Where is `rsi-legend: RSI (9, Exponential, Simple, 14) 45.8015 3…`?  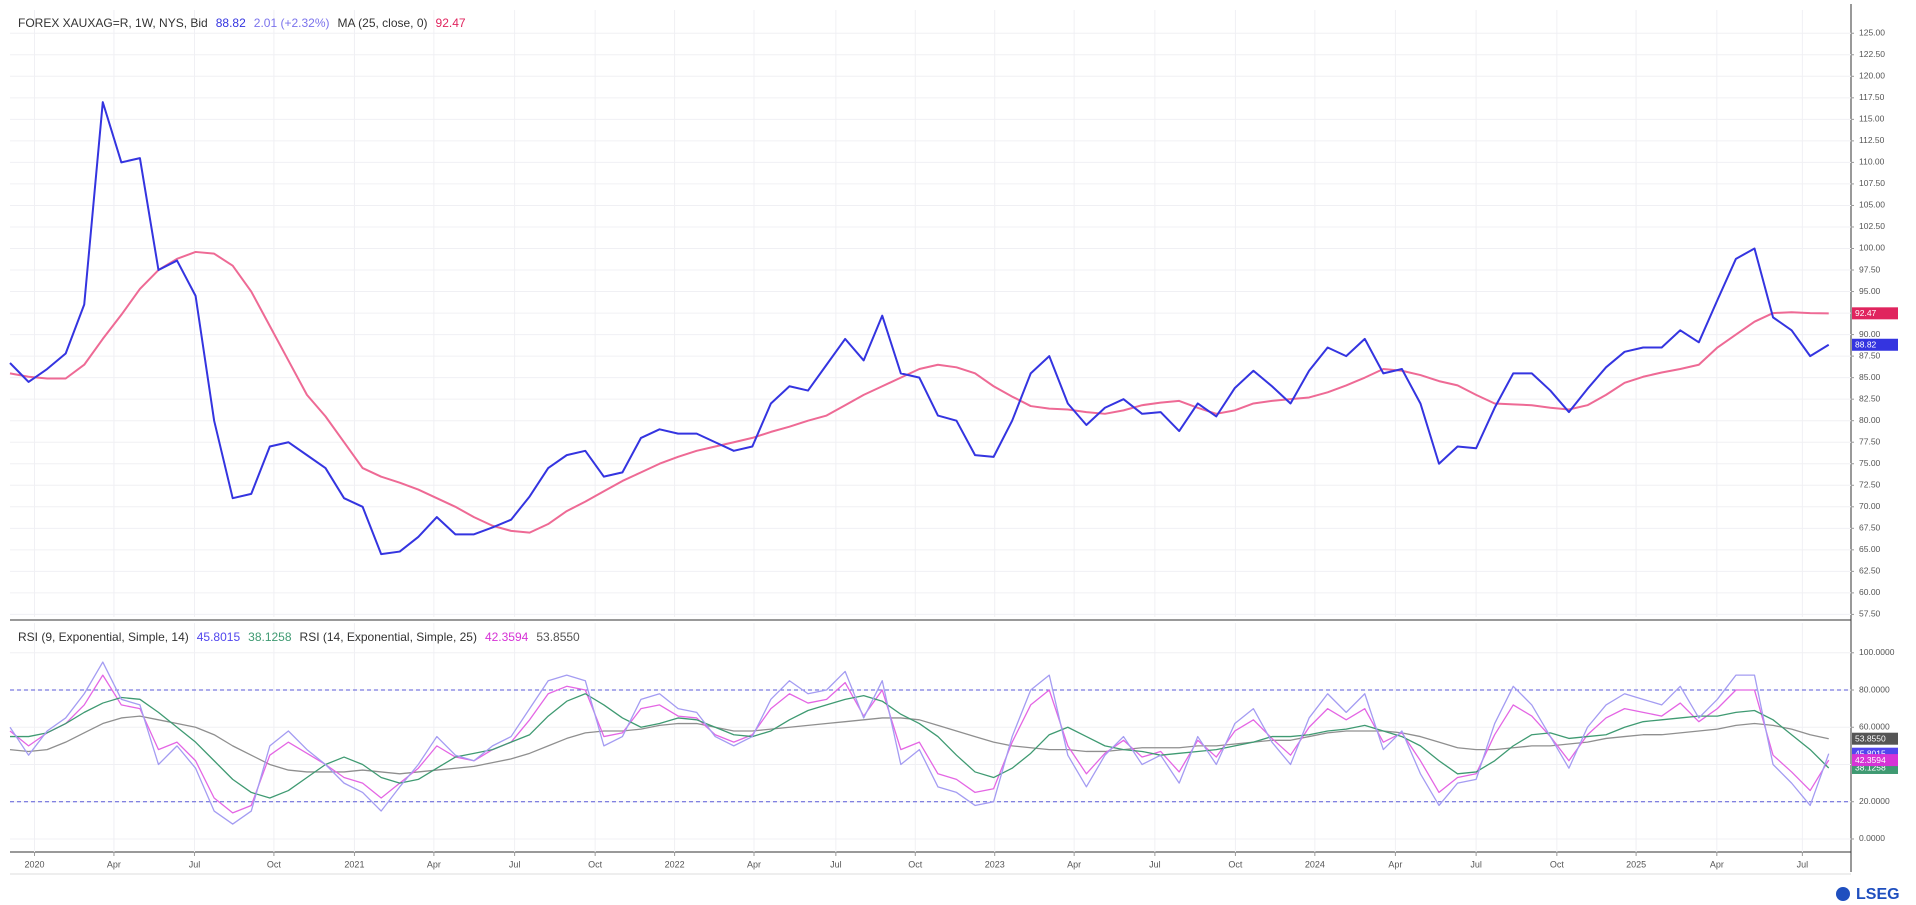
rsi-legend: RSI (9, Exponential, Simple, 14) 45.8015 3… is located at coordinates (303, 637).